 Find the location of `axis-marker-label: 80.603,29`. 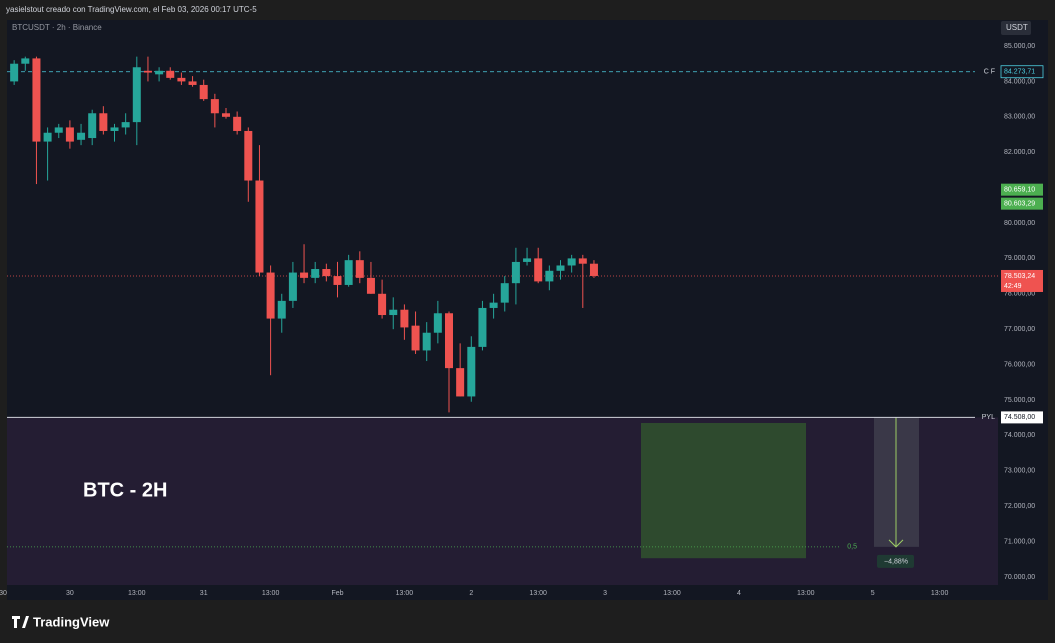

axis-marker-label: 80.603,29 is located at coordinates (1019, 203).